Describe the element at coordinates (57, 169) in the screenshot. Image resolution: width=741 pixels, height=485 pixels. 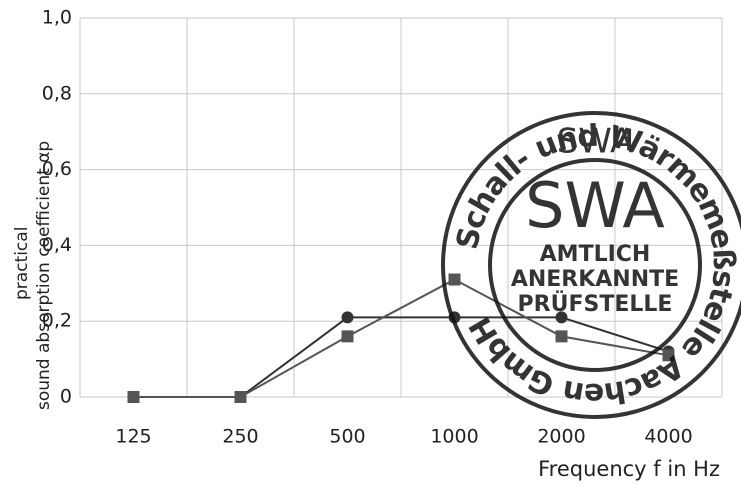
I see `y-tick-label: 0,6` at that location.